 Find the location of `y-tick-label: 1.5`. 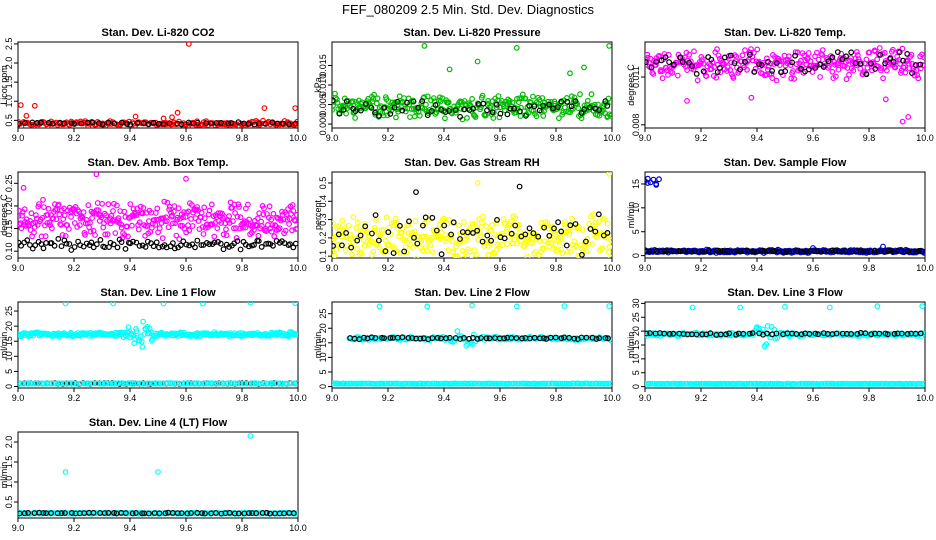

y-tick-label: 1.5 is located at coordinates (9, 462).